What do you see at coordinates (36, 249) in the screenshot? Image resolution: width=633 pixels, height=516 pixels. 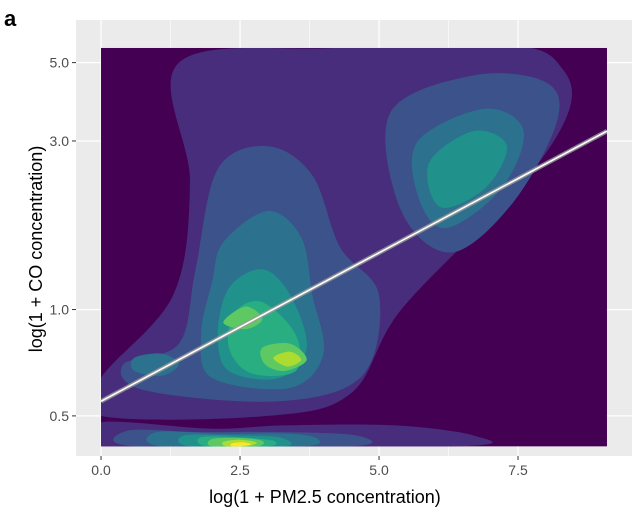 I see `y-axis-title: log(1 + CO concentration)` at bounding box center [36, 249].